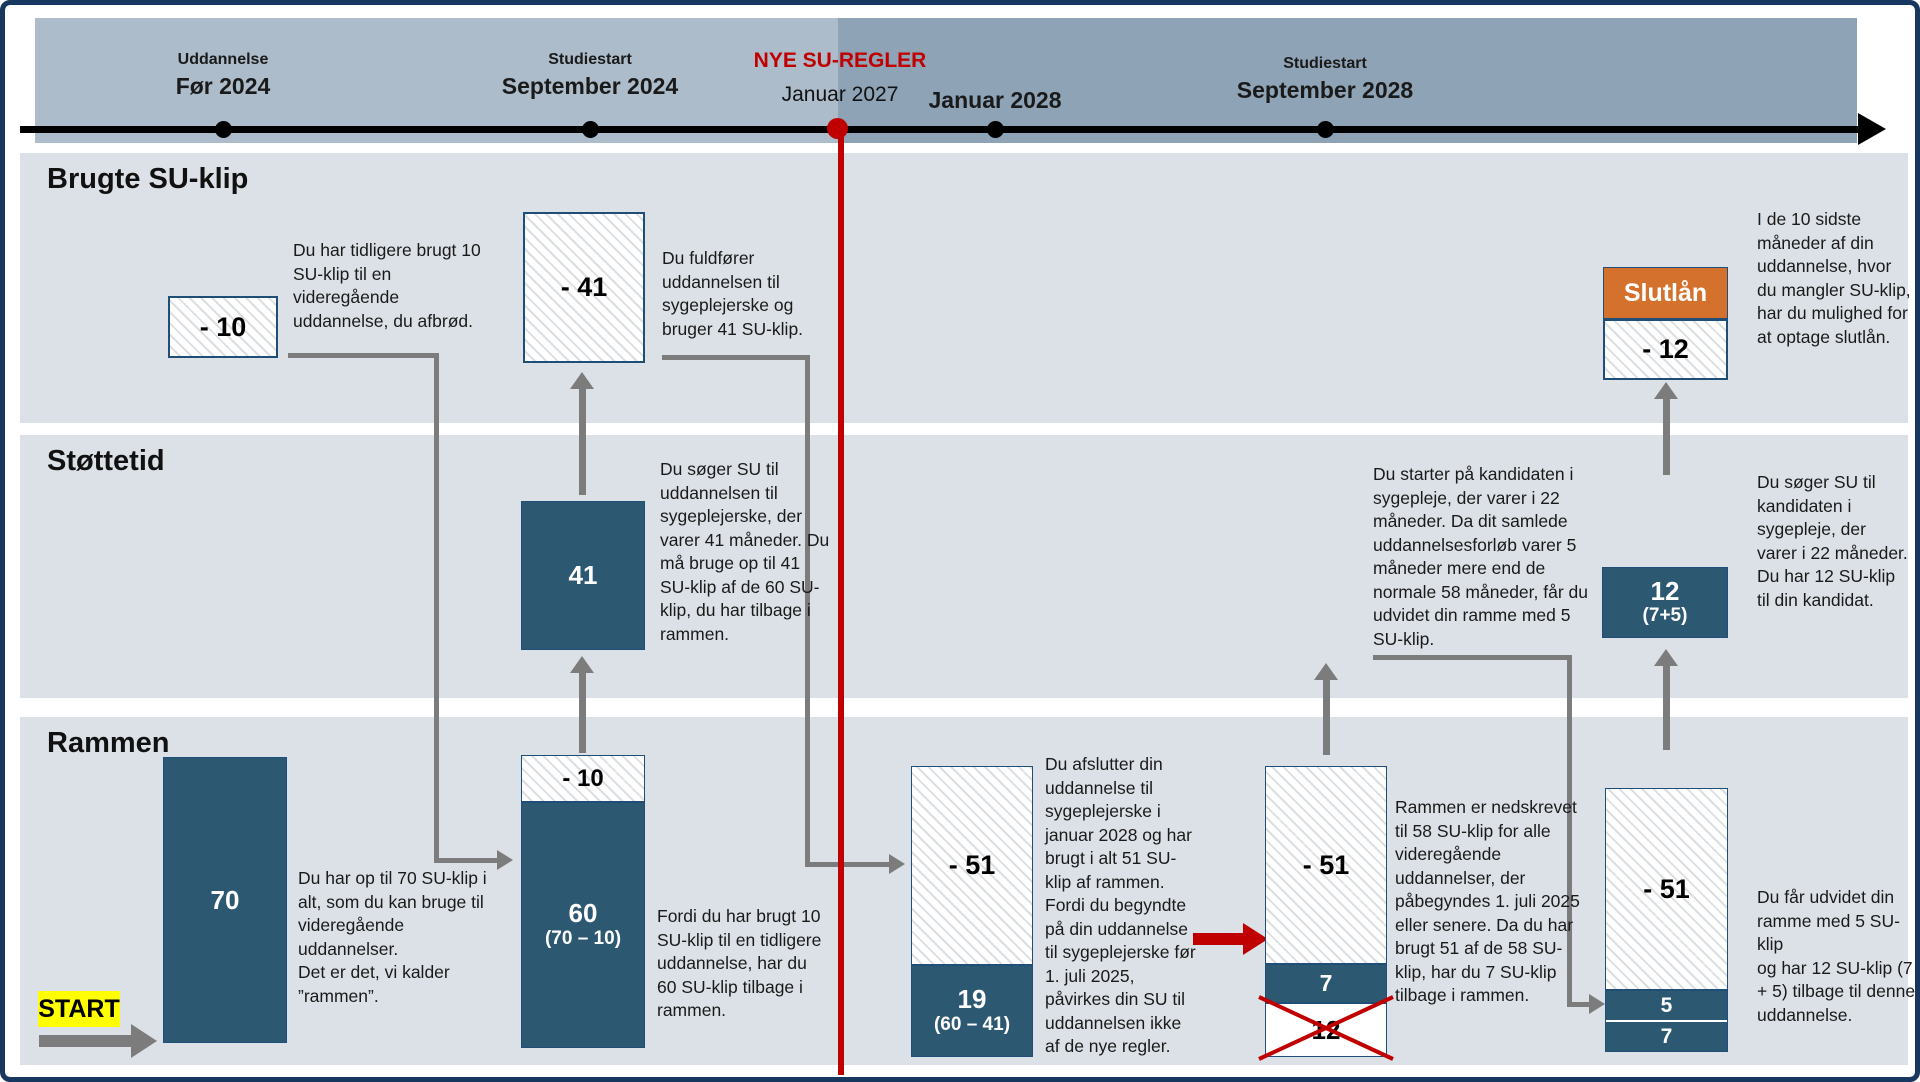 This screenshot has height=1082, width=1920. I want to click on timeline-band-after-rules, so click(1347, 80).